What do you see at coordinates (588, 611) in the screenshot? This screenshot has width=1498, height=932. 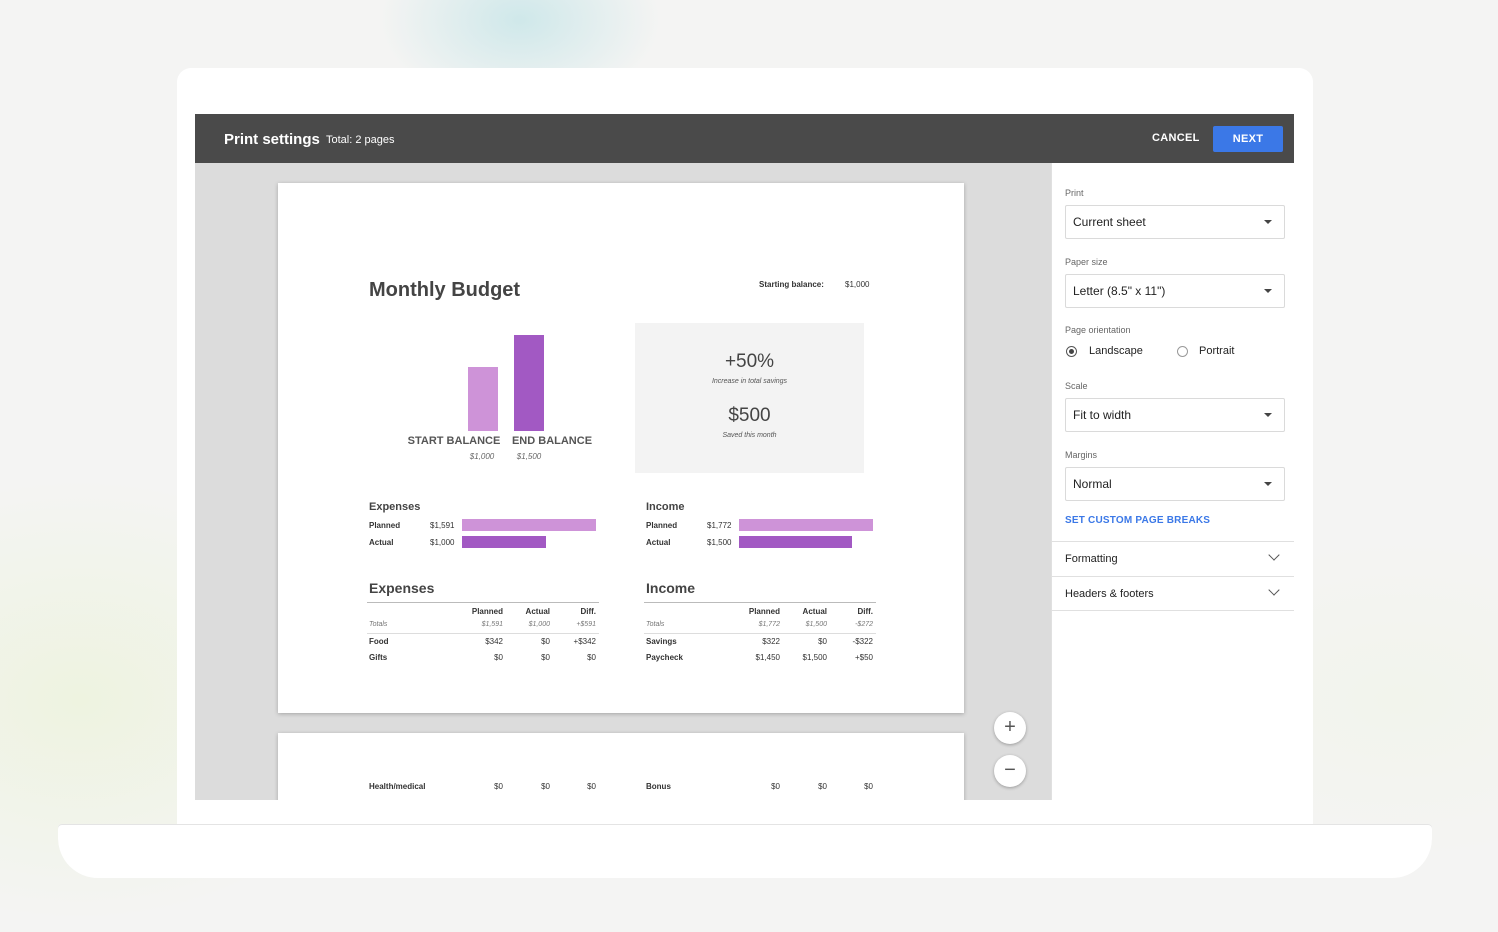 I see `expenses-col-diff: Diff.` at bounding box center [588, 611].